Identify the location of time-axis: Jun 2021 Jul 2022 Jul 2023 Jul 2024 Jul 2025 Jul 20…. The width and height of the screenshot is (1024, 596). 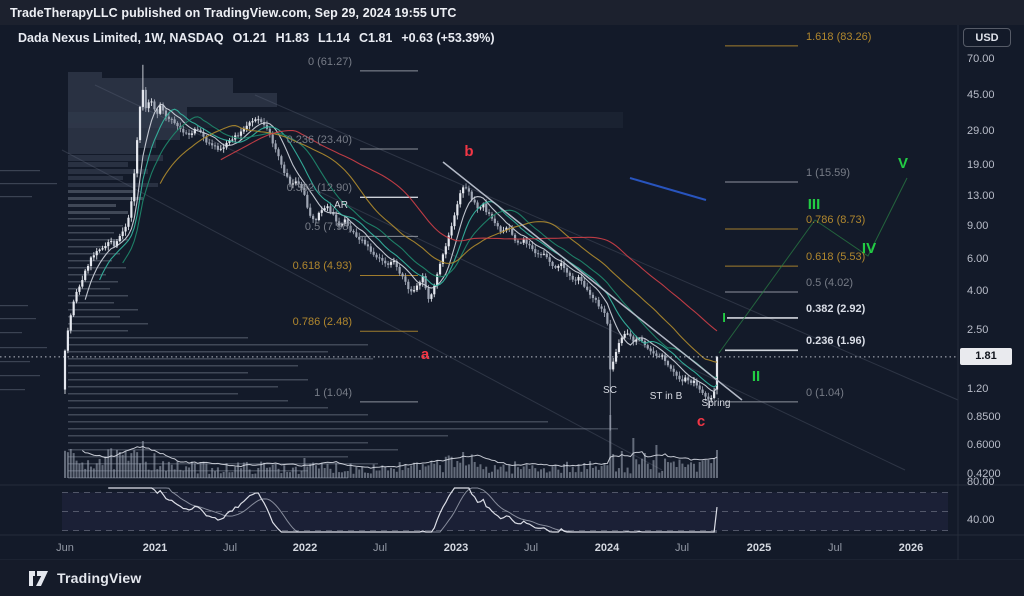
(512, 547).